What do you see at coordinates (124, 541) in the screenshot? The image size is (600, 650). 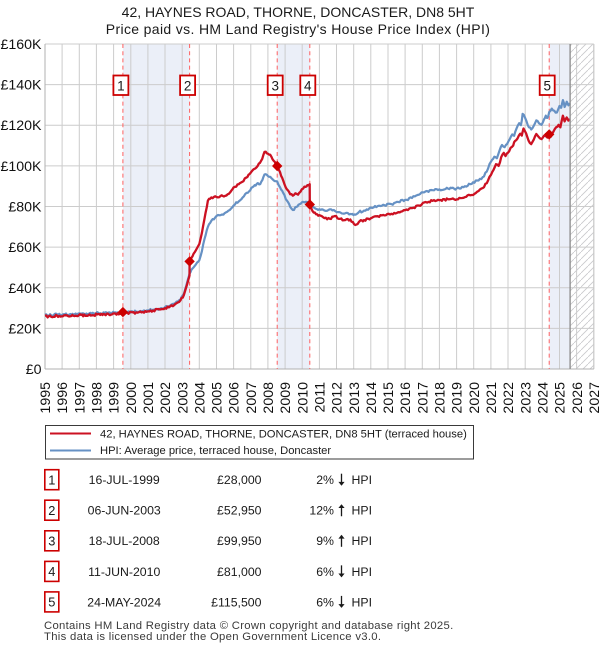 I see `svg-text: 18-JUL-2008` at bounding box center [124, 541].